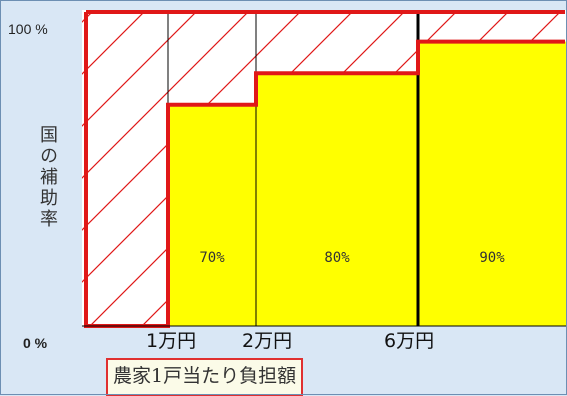  I want to click on x-tick-6man: 6万円, so click(409, 341).